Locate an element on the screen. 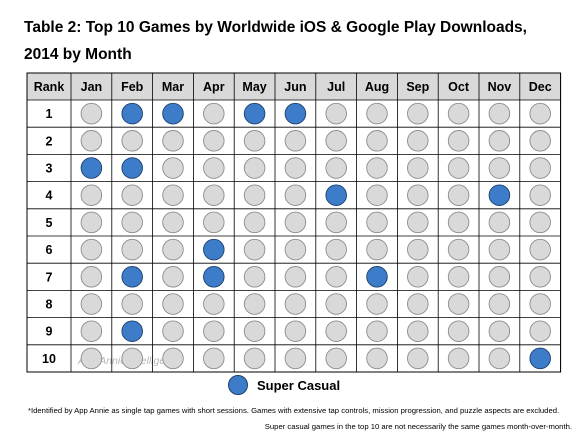 This screenshot has height=447, width=586. legend: Super Casual is located at coordinates (284, 385).